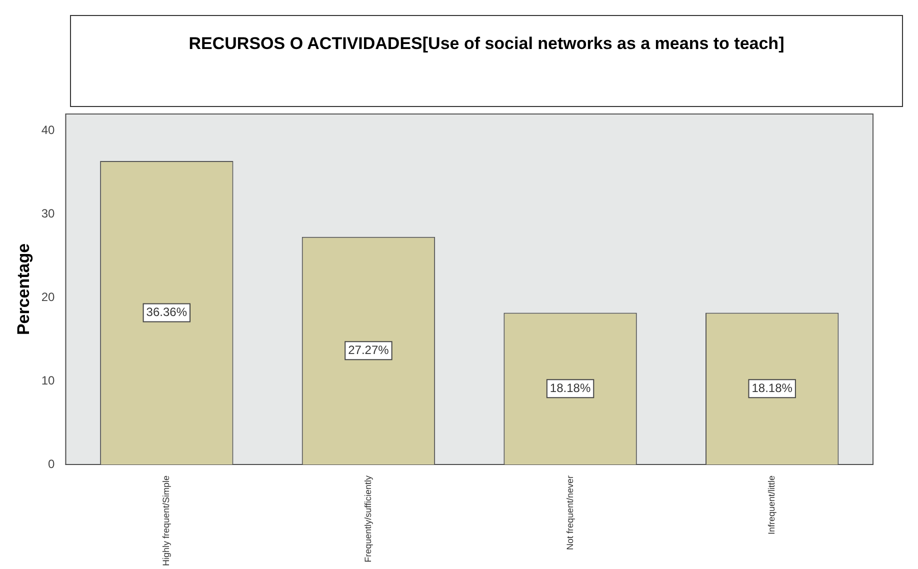 This screenshot has width=918, height=569. I want to click on x-tick-label: Not frequent/never, so click(569, 512).